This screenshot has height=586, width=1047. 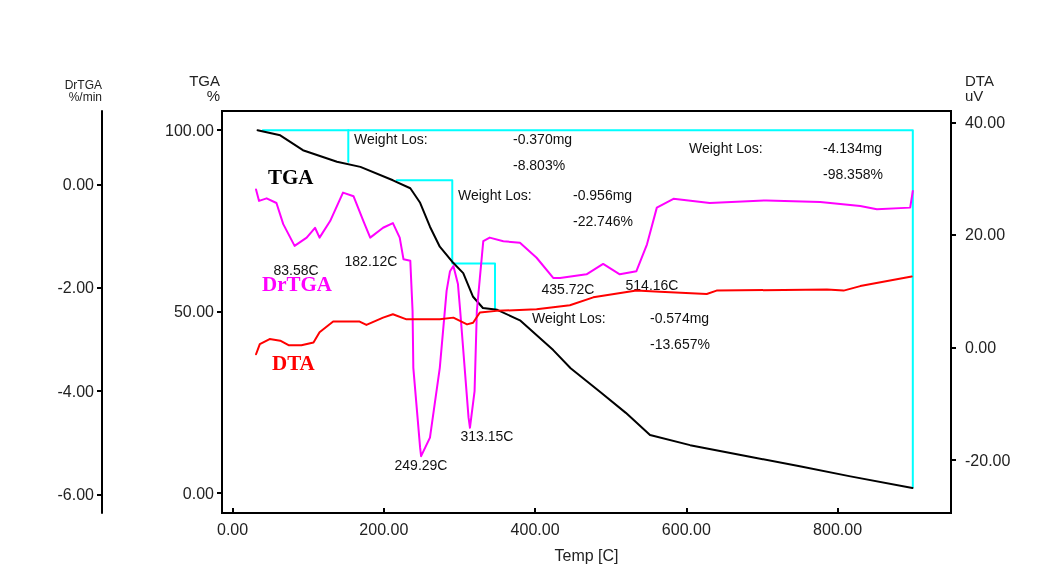 What do you see at coordinates (204, 88) in the screenshot?
I see `y-axis-title: TGA %` at bounding box center [204, 88].